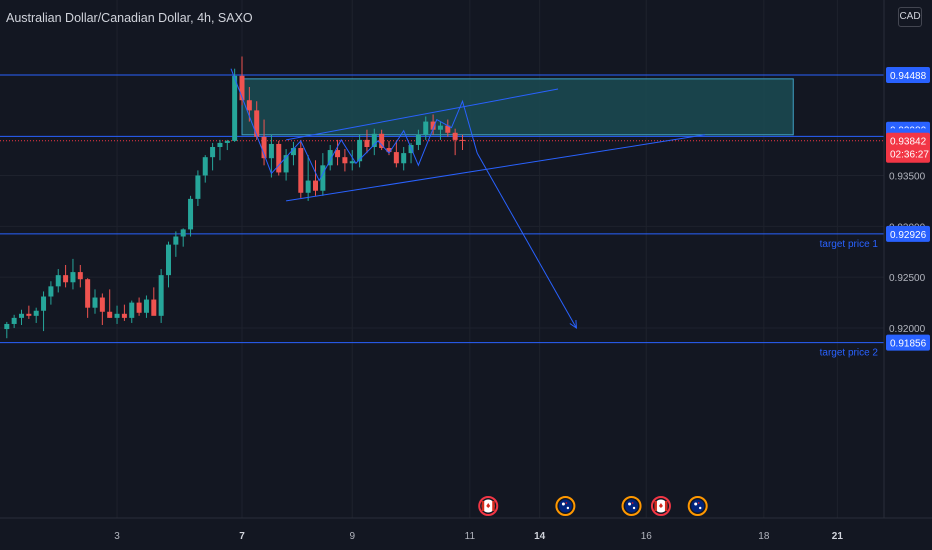  I want to click on supply-zone-rect, so click(517, 107).